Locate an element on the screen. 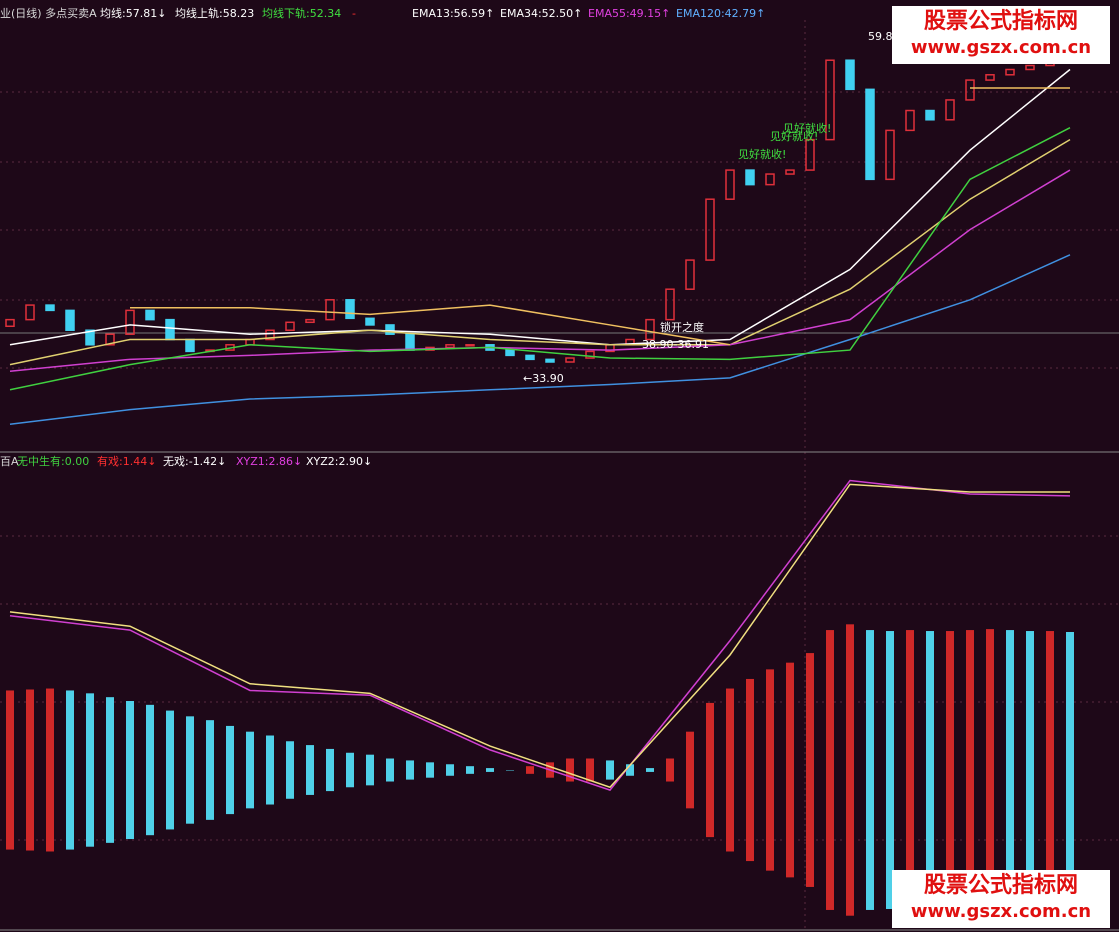 The image size is (1119, 932). header-label: XYZ1:2.86↓ is located at coordinates (269, 461).